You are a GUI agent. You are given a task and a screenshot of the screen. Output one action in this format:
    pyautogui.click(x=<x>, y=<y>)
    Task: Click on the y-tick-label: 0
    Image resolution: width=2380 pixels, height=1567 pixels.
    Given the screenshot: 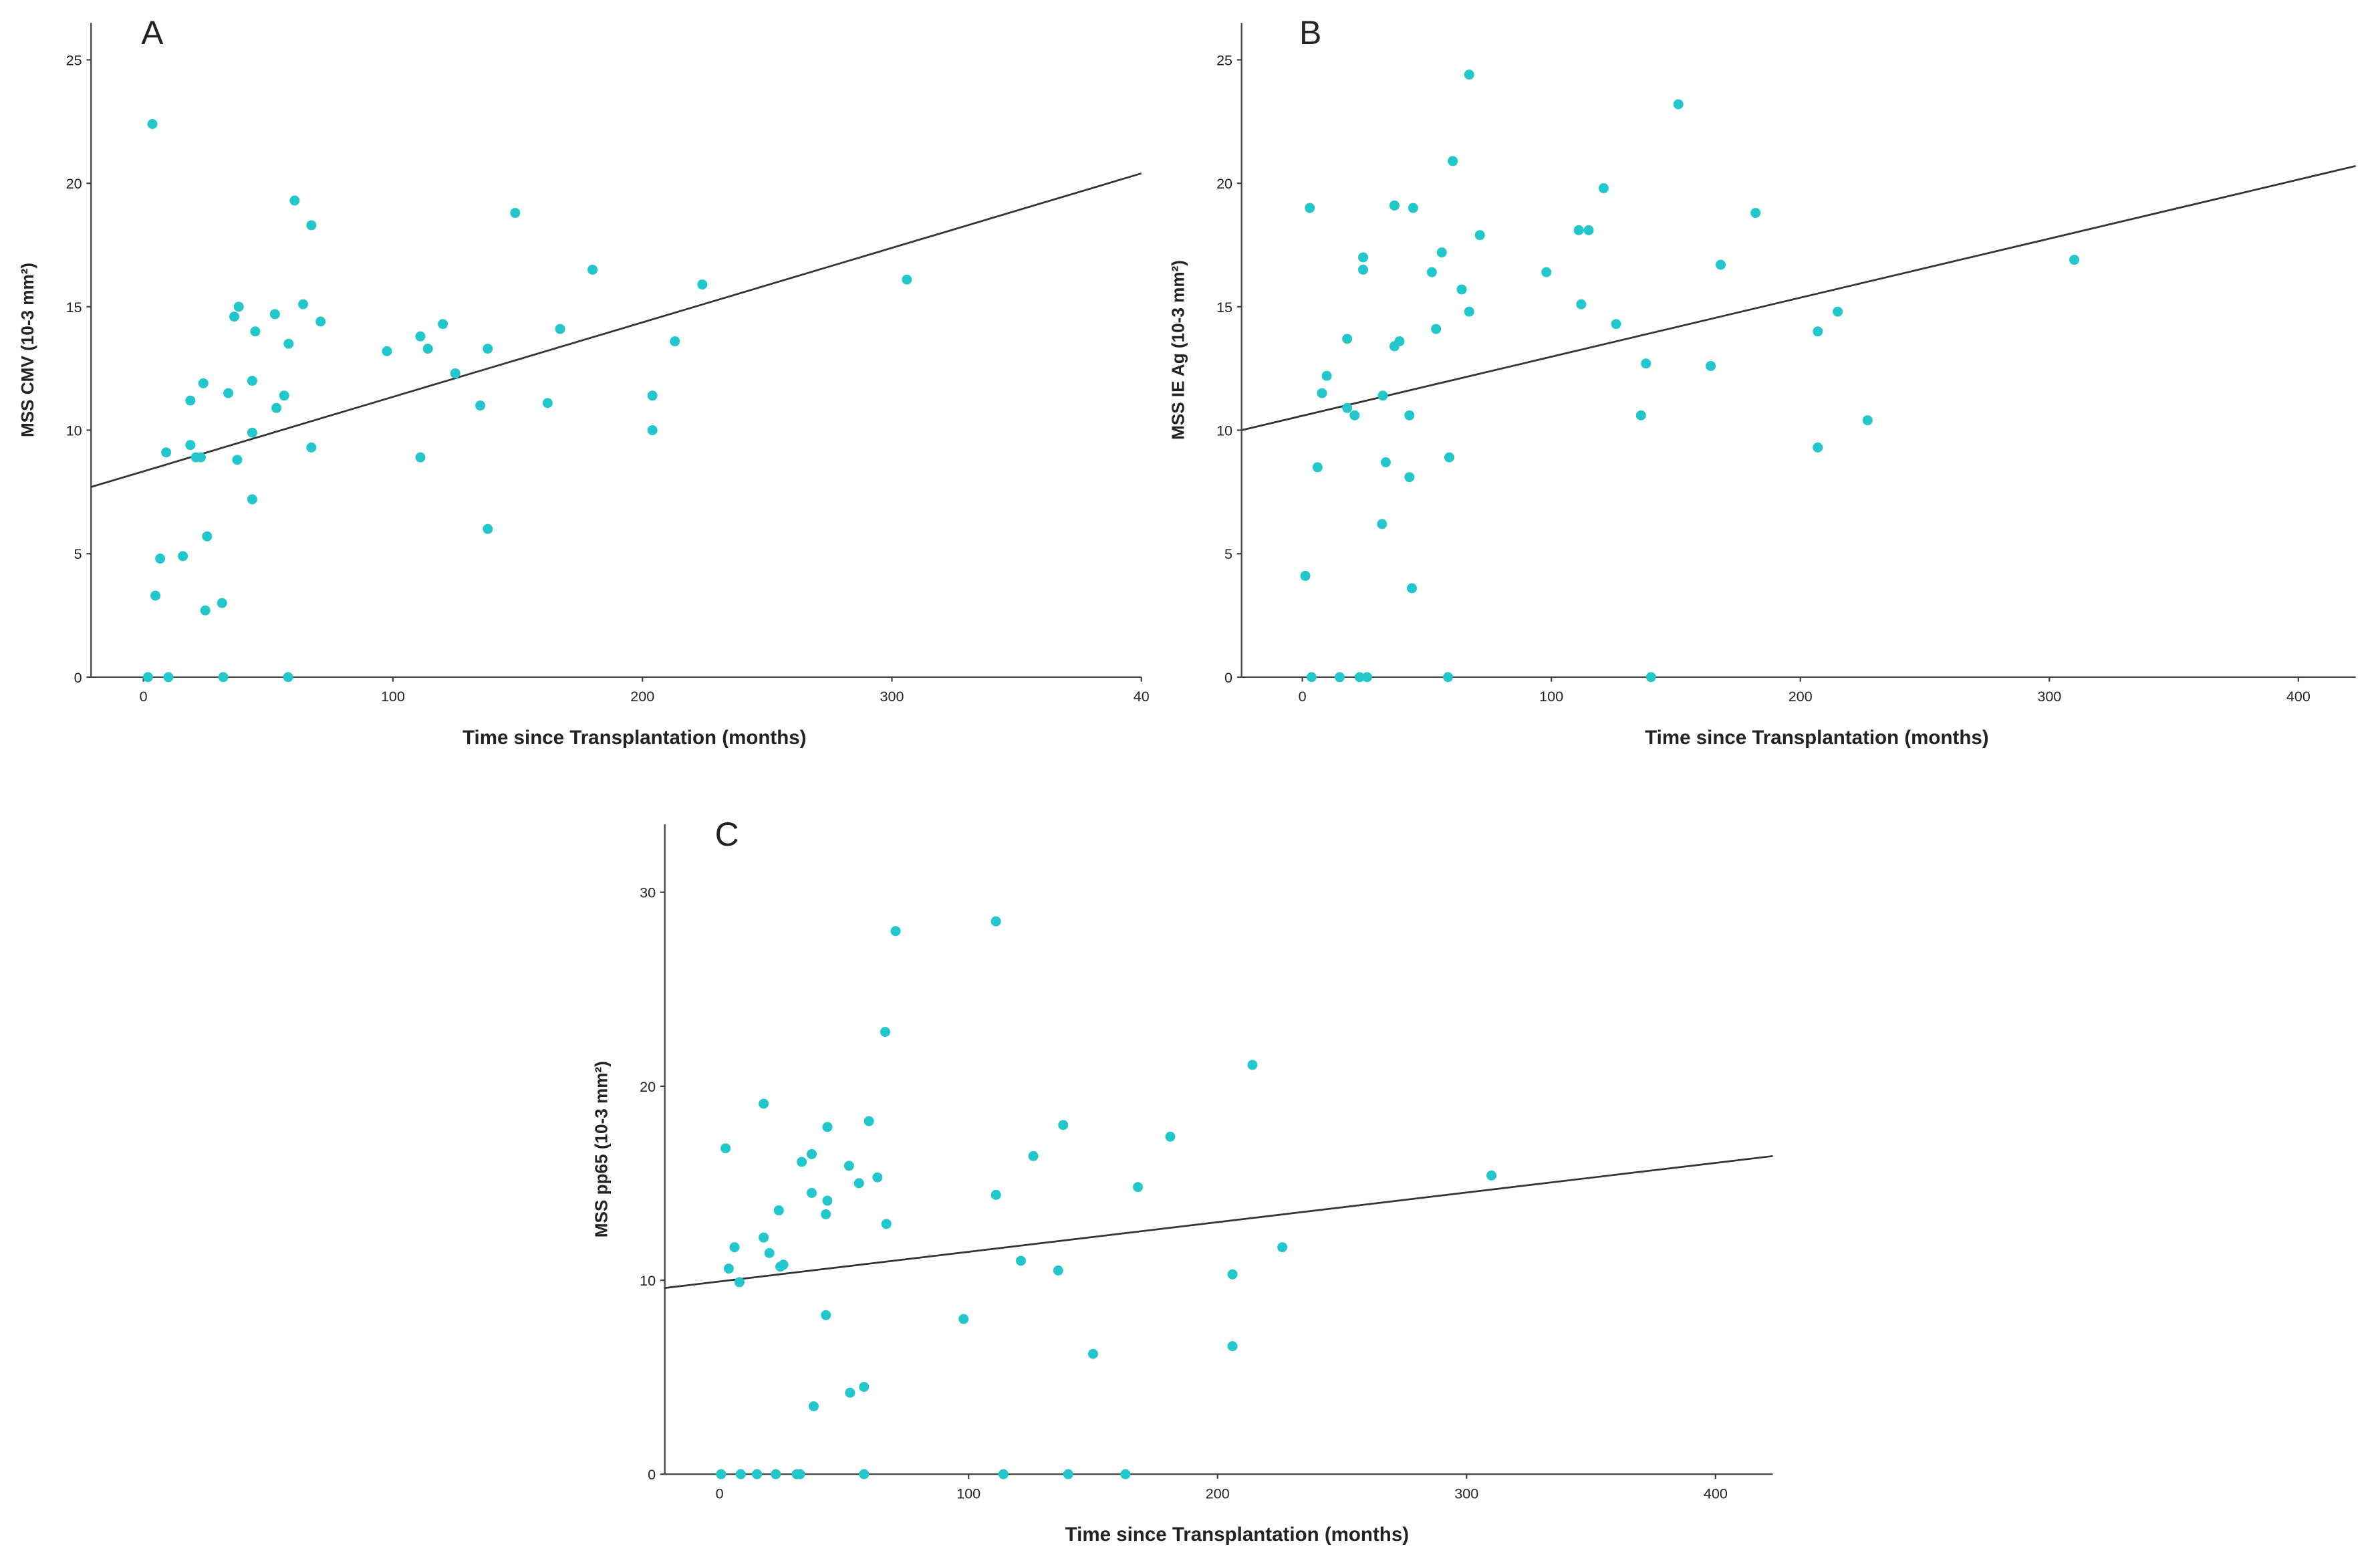 What is the action you would take?
    pyautogui.click(x=78, y=677)
    